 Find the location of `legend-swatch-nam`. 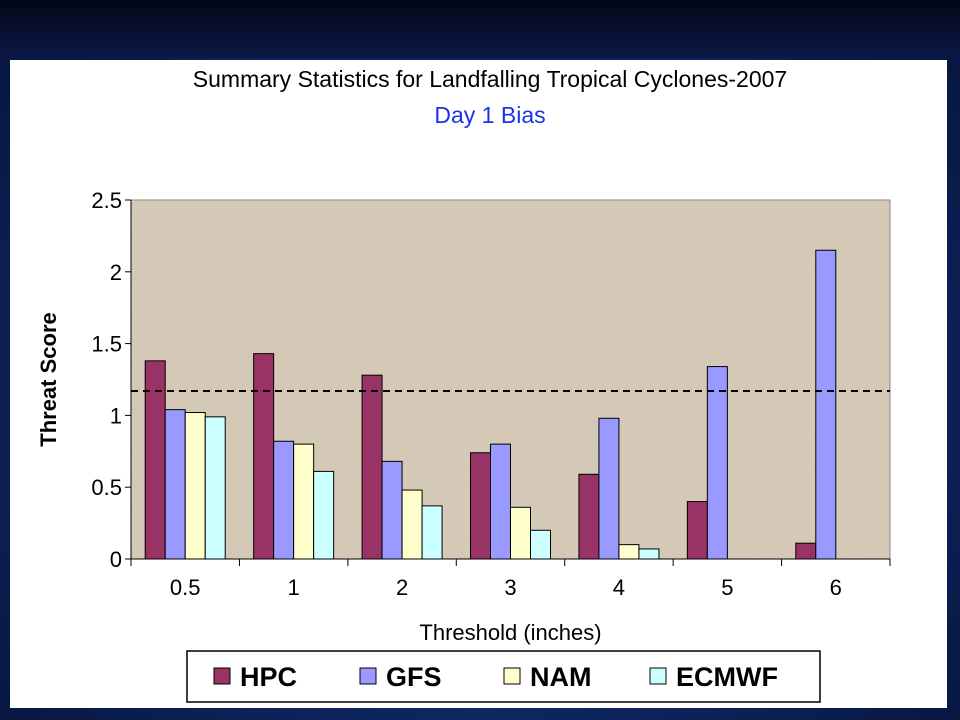

legend-swatch-nam is located at coordinates (512, 676).